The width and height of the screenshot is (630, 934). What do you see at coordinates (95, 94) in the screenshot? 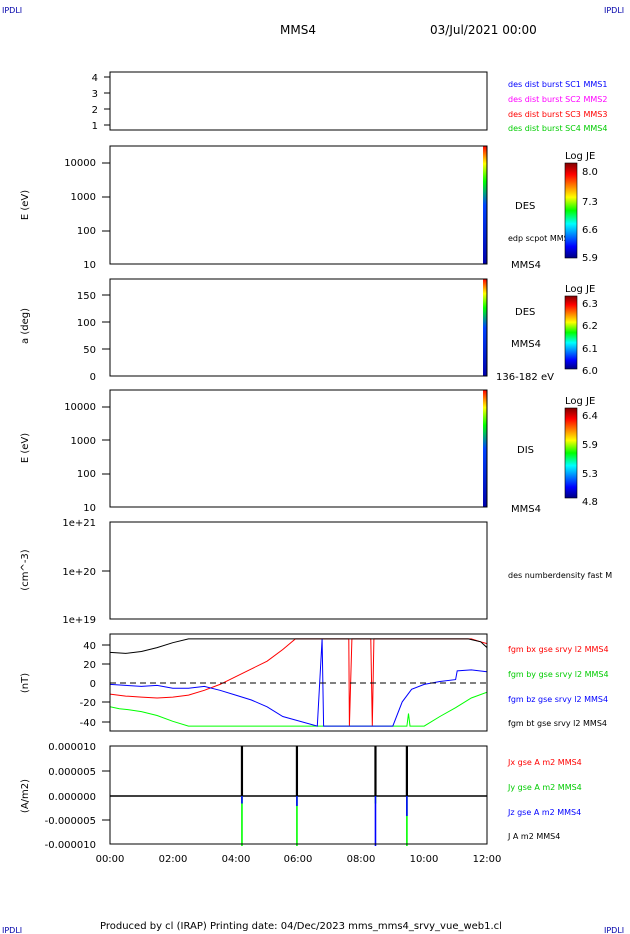
I see `burst-ytick-3: 3` at bounding box center [95, 94].